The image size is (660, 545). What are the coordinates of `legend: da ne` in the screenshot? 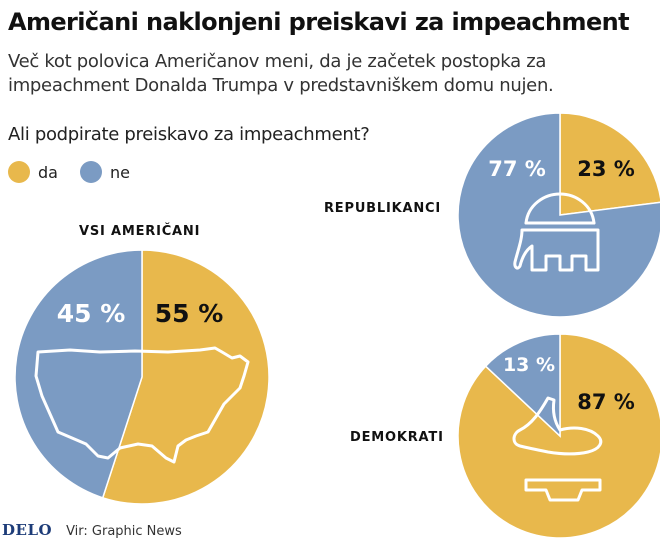 It's located at (80, 172).